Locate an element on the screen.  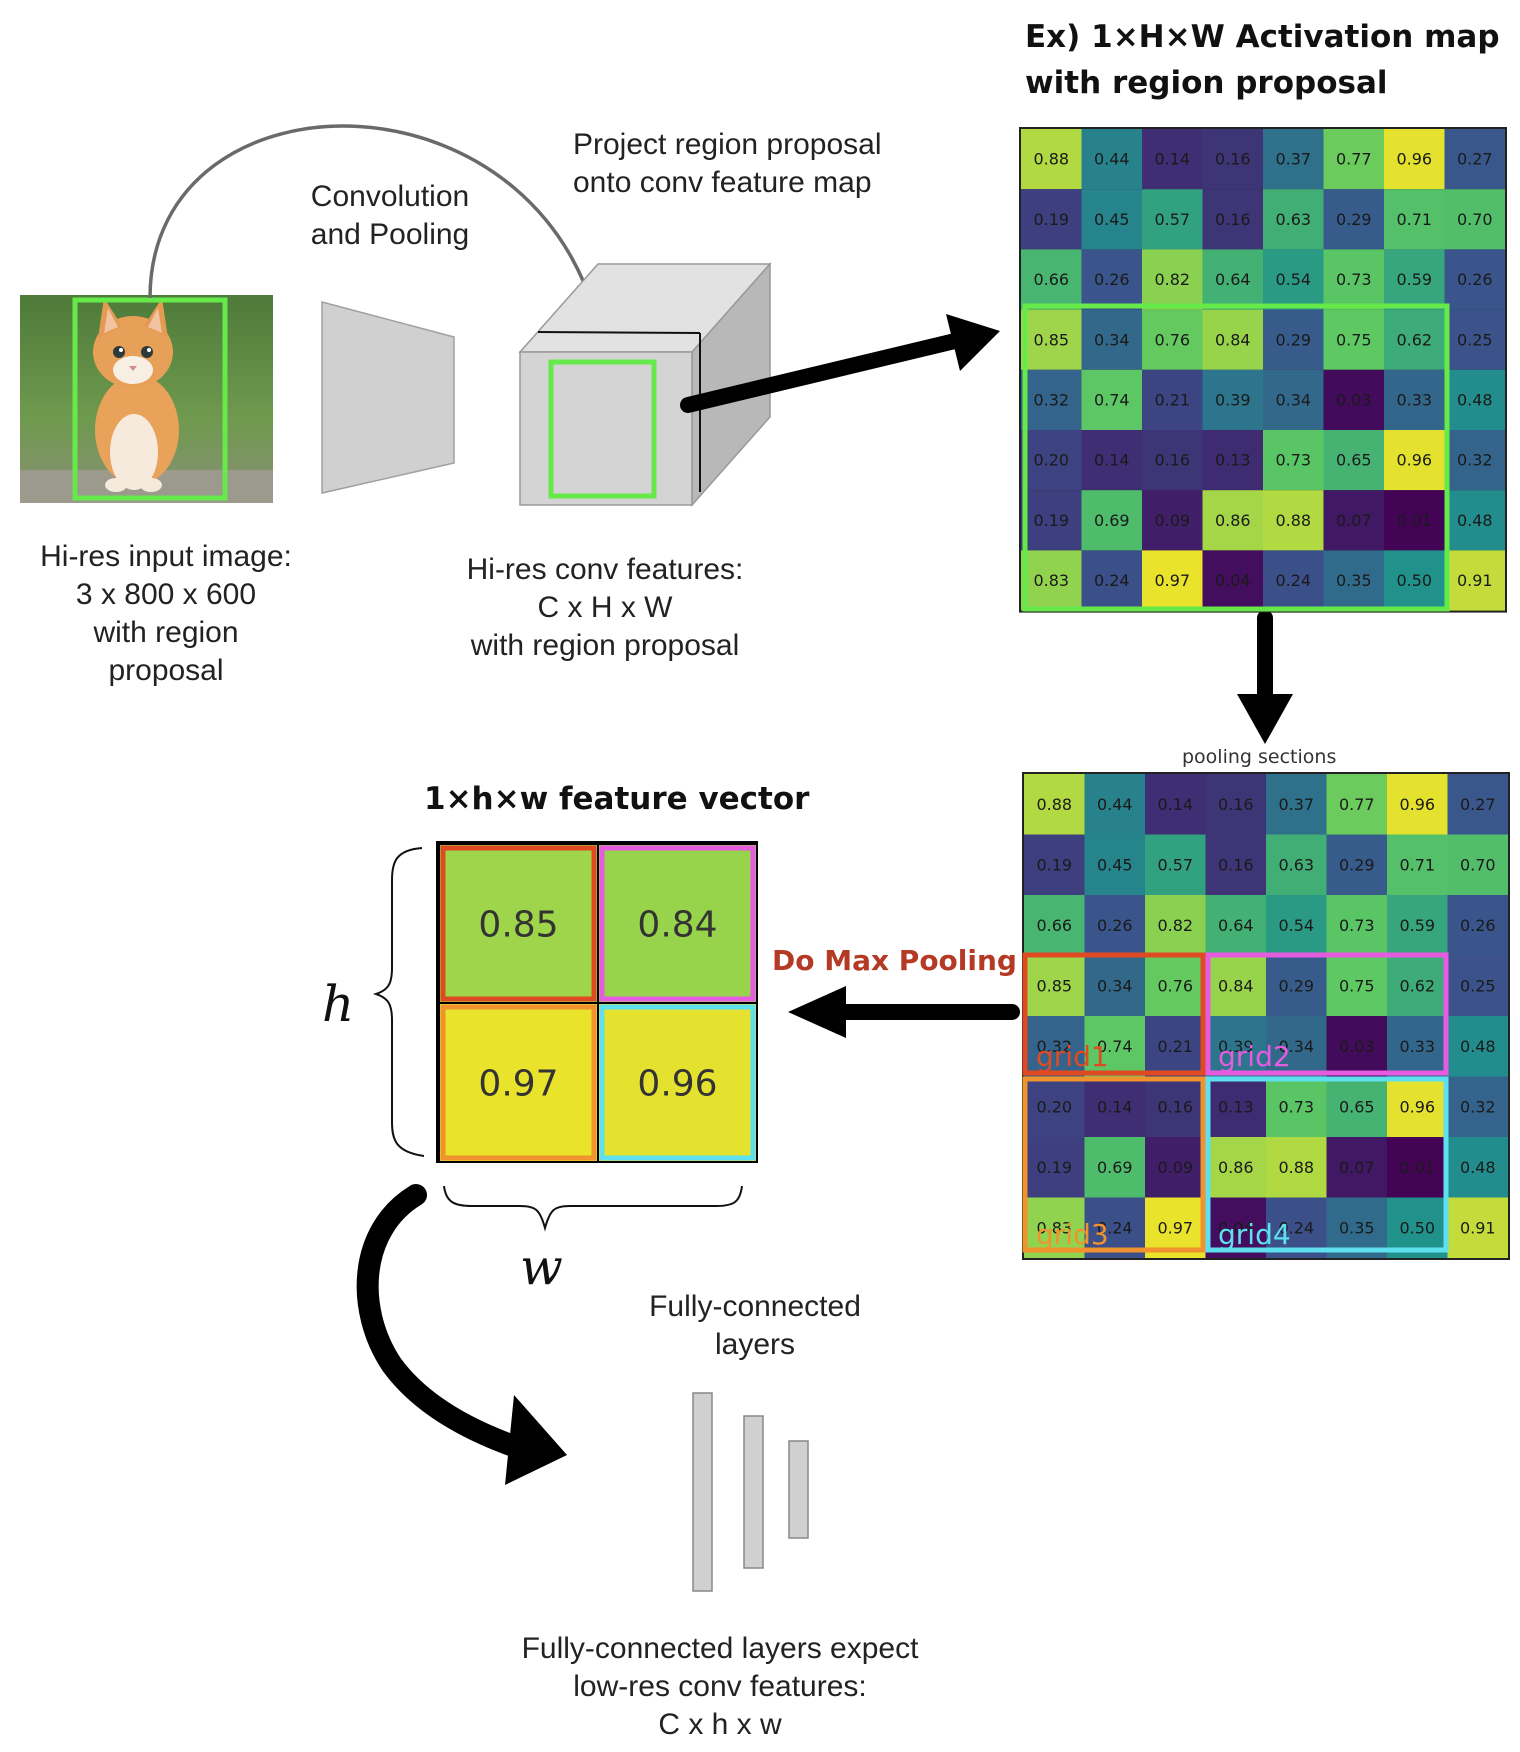
heatmap-cell-value: 0.39 is located at coordinates (1236, 1046).